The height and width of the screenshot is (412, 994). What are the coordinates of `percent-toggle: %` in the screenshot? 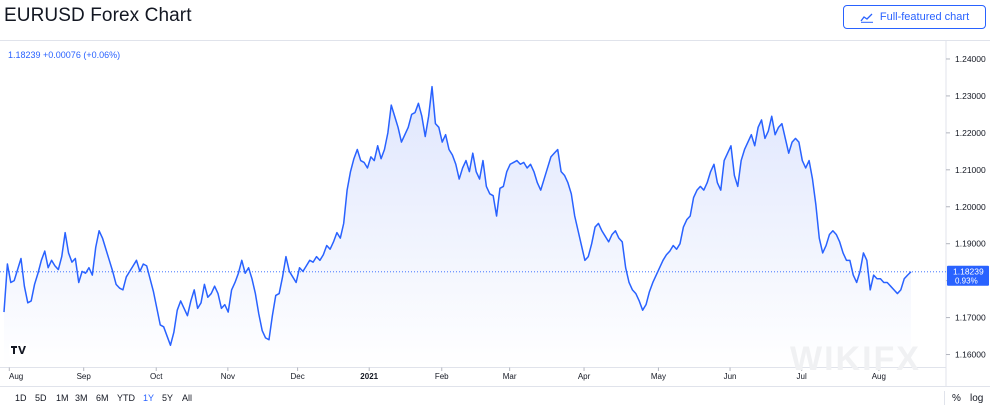 It's located at (956, 398).